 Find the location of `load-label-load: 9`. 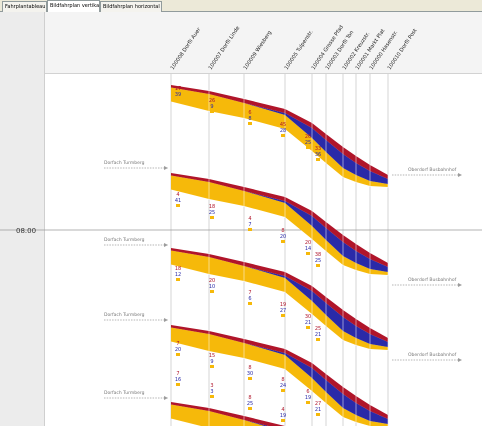

load-label-load: 9 is located at coordinates (211, 107).